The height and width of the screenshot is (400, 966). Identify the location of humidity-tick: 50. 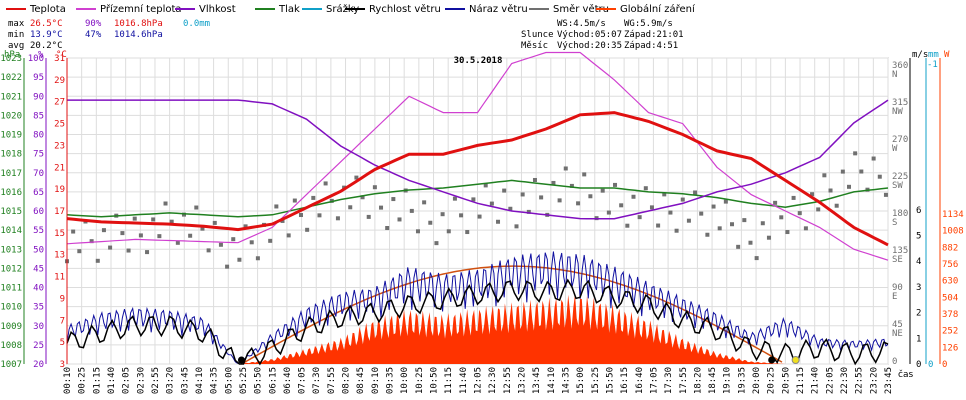
(38, 250).